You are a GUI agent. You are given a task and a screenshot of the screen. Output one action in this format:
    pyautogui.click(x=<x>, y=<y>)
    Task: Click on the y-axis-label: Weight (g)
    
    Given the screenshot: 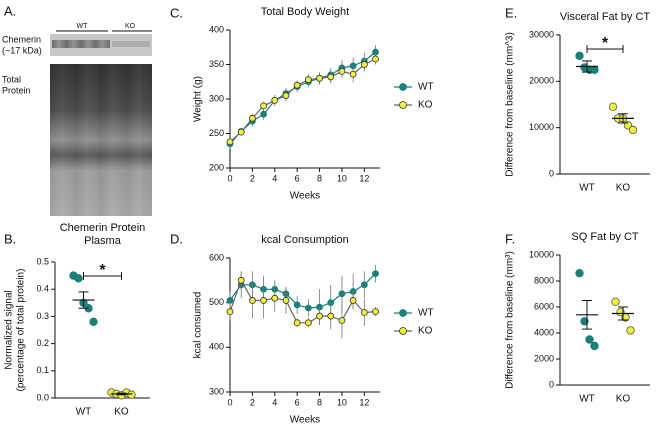 What is the action you would take?
    pyautogui.click(x=198, y=99)
    